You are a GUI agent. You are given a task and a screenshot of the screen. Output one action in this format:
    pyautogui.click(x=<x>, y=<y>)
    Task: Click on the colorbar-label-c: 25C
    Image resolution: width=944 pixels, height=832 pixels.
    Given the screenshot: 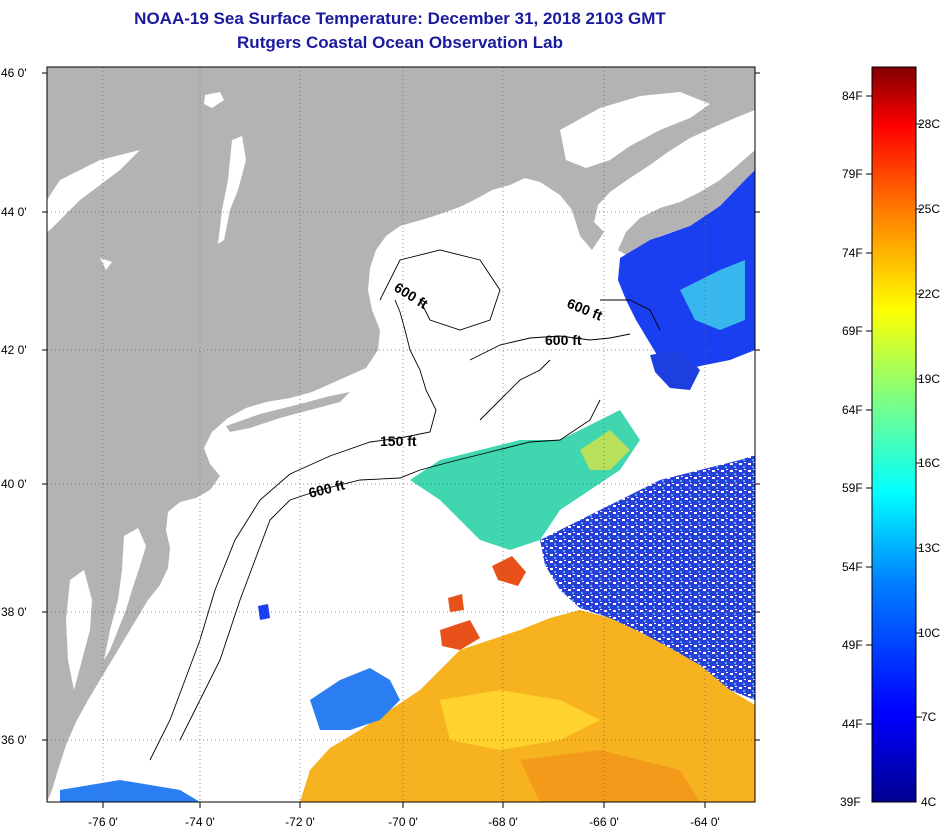 What is the action you would take?
    pyautogui.click(x=929, y=209)
    